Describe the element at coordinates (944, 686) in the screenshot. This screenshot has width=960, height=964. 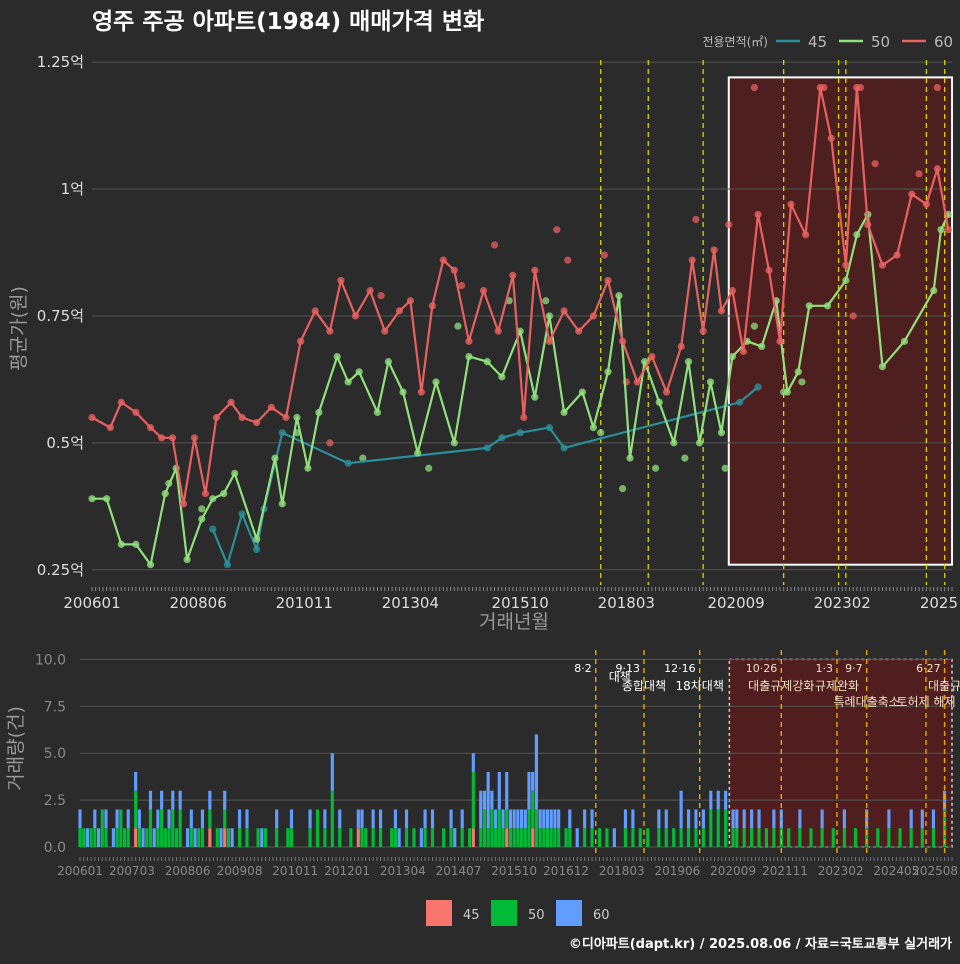
I see `event-label: 대출규` at that location.